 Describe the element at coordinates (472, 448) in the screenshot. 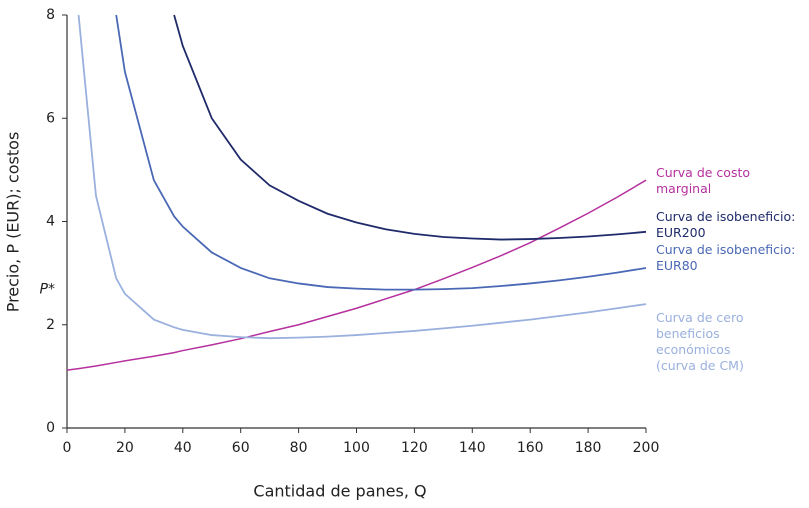

I see `x-tick-label: 140` at that location.